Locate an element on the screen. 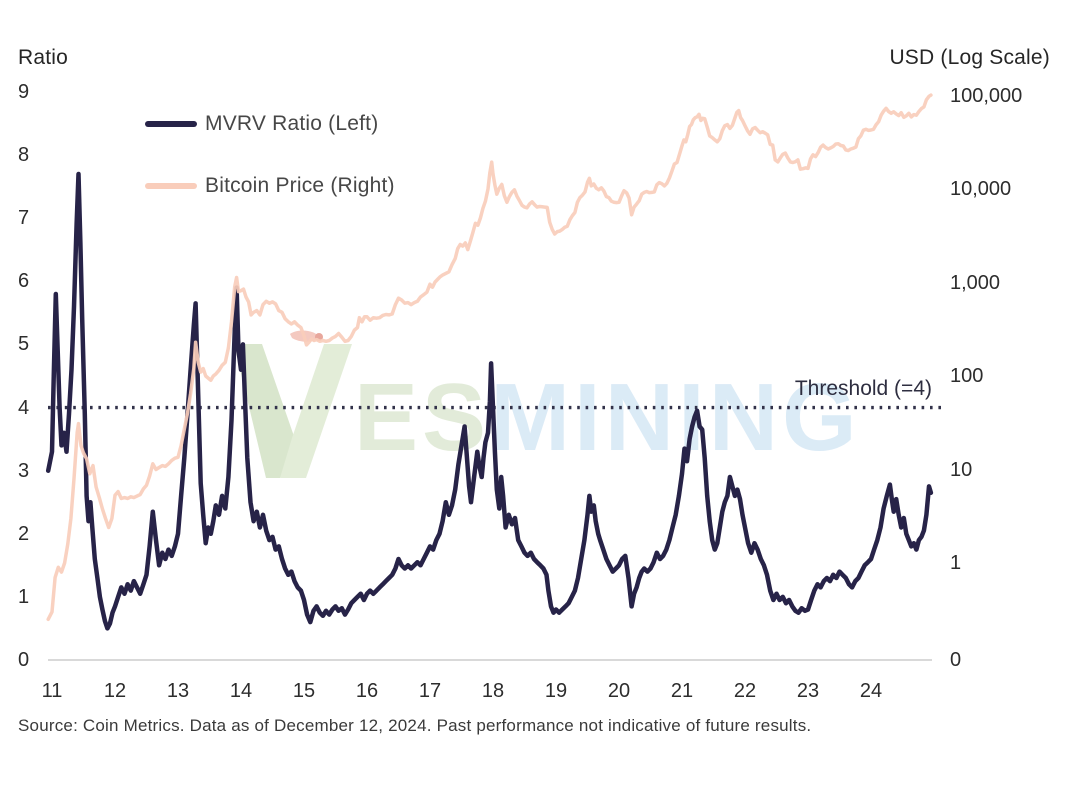  right-axis-tick-1,000: 1,000 is located at coordinates (975, 282).